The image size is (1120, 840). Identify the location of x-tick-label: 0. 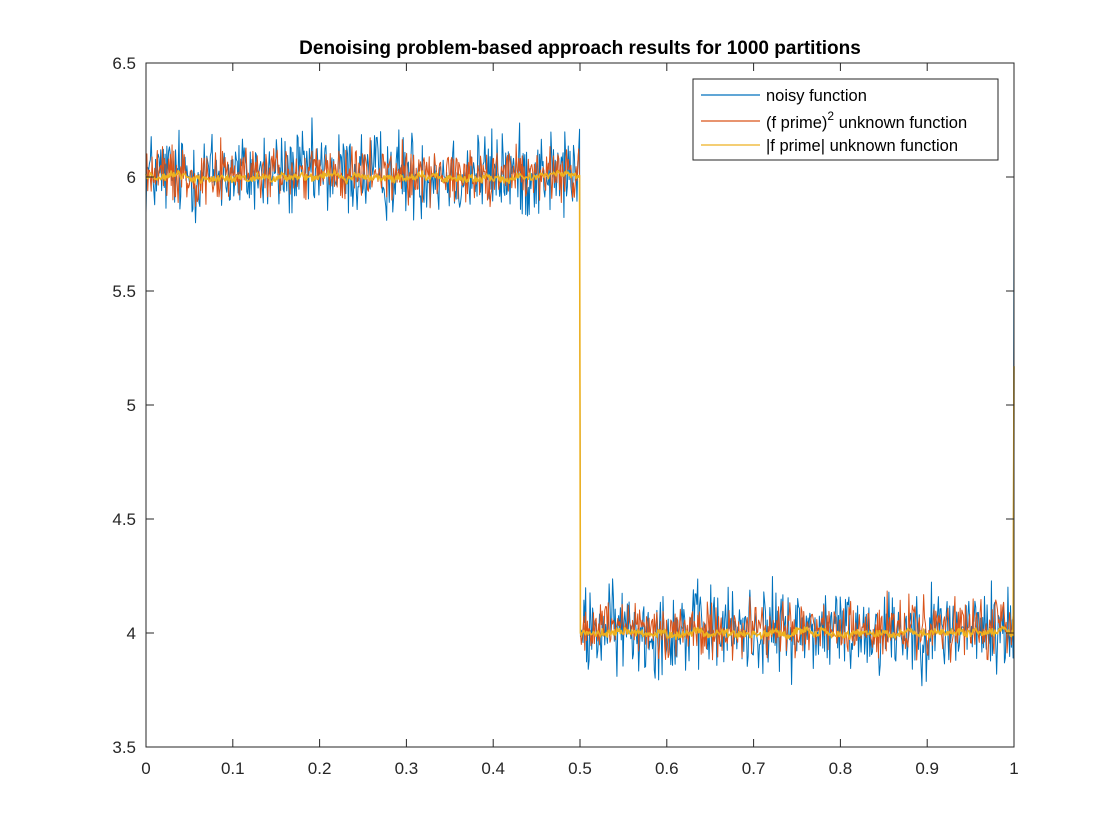
(145, 768).